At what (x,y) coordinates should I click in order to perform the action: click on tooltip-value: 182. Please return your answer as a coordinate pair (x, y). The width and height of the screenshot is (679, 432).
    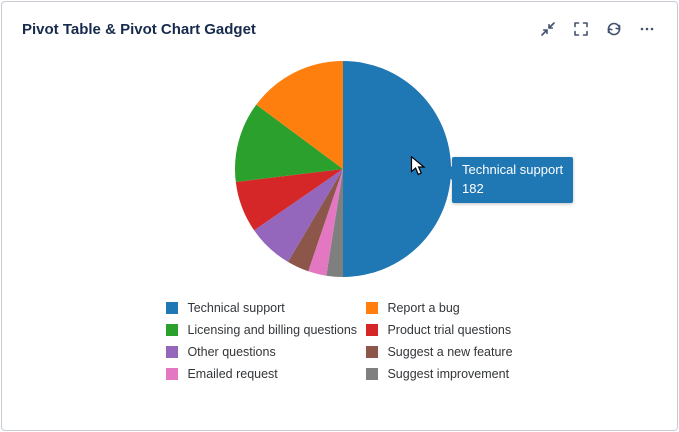
    Looking at the image, I should click on (473, 188).